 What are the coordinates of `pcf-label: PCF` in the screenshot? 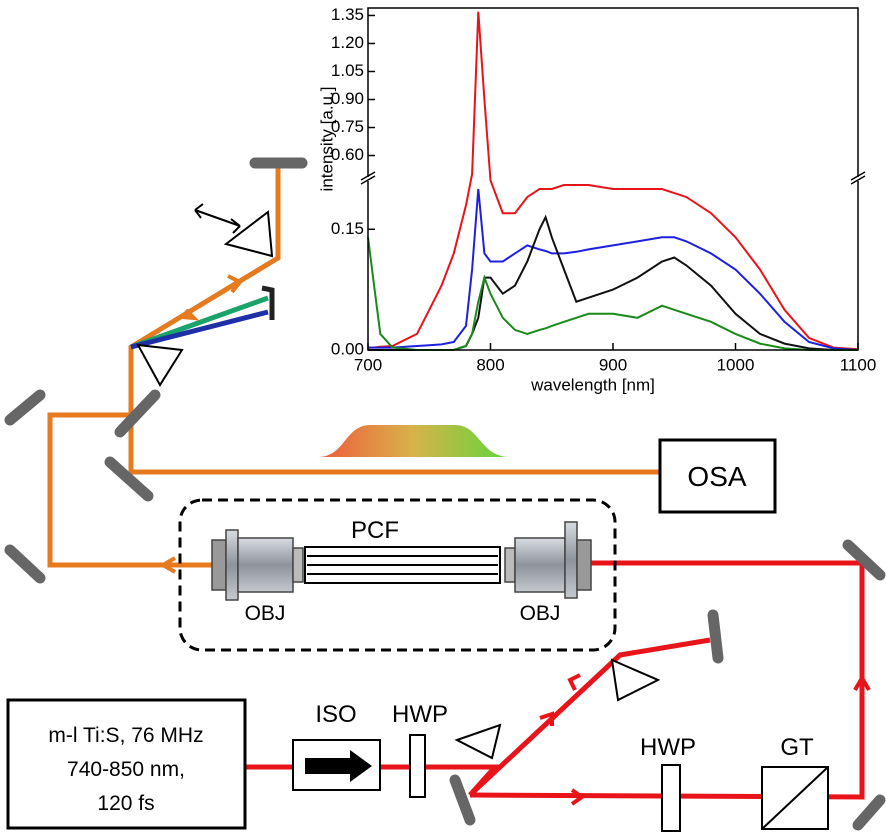 It's located at (375, 530).